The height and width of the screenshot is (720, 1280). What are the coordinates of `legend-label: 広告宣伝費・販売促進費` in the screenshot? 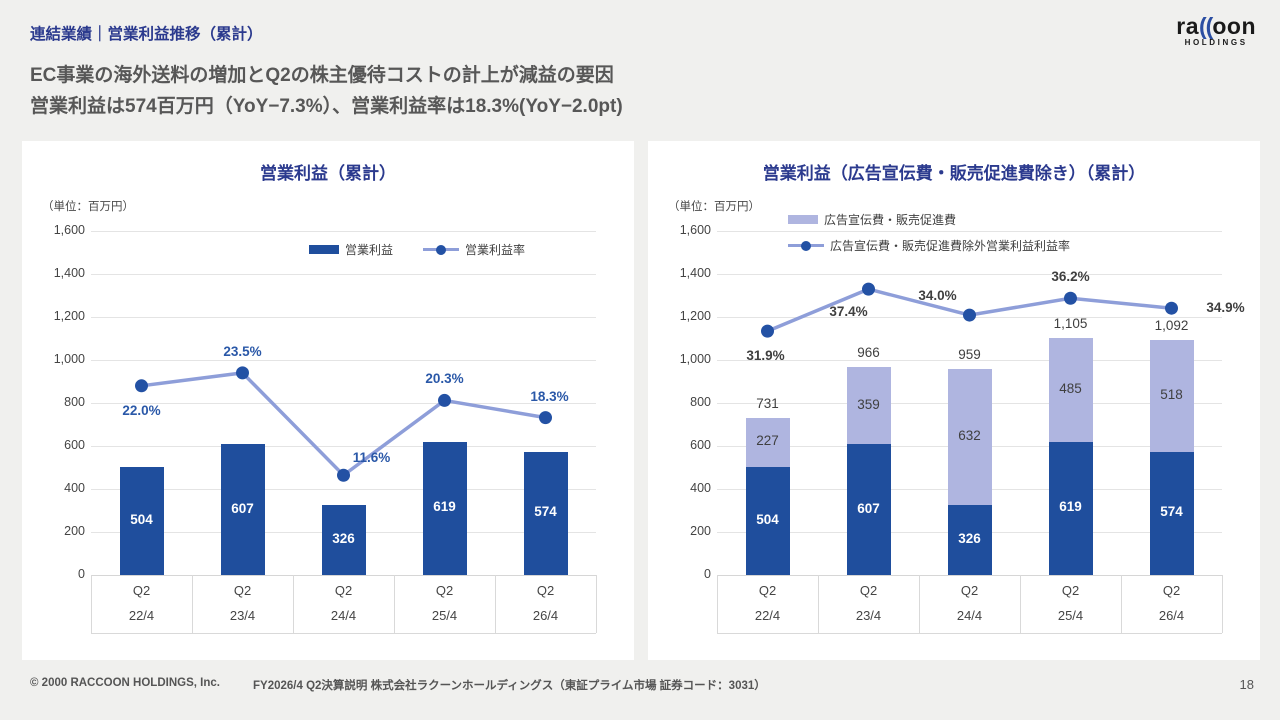 It's located at (890, 220).